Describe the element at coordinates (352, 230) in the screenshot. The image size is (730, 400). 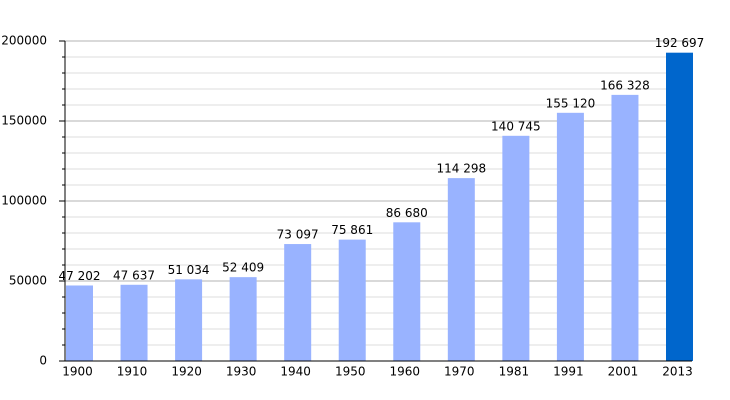
I see `value-label: 75 861` at that location.